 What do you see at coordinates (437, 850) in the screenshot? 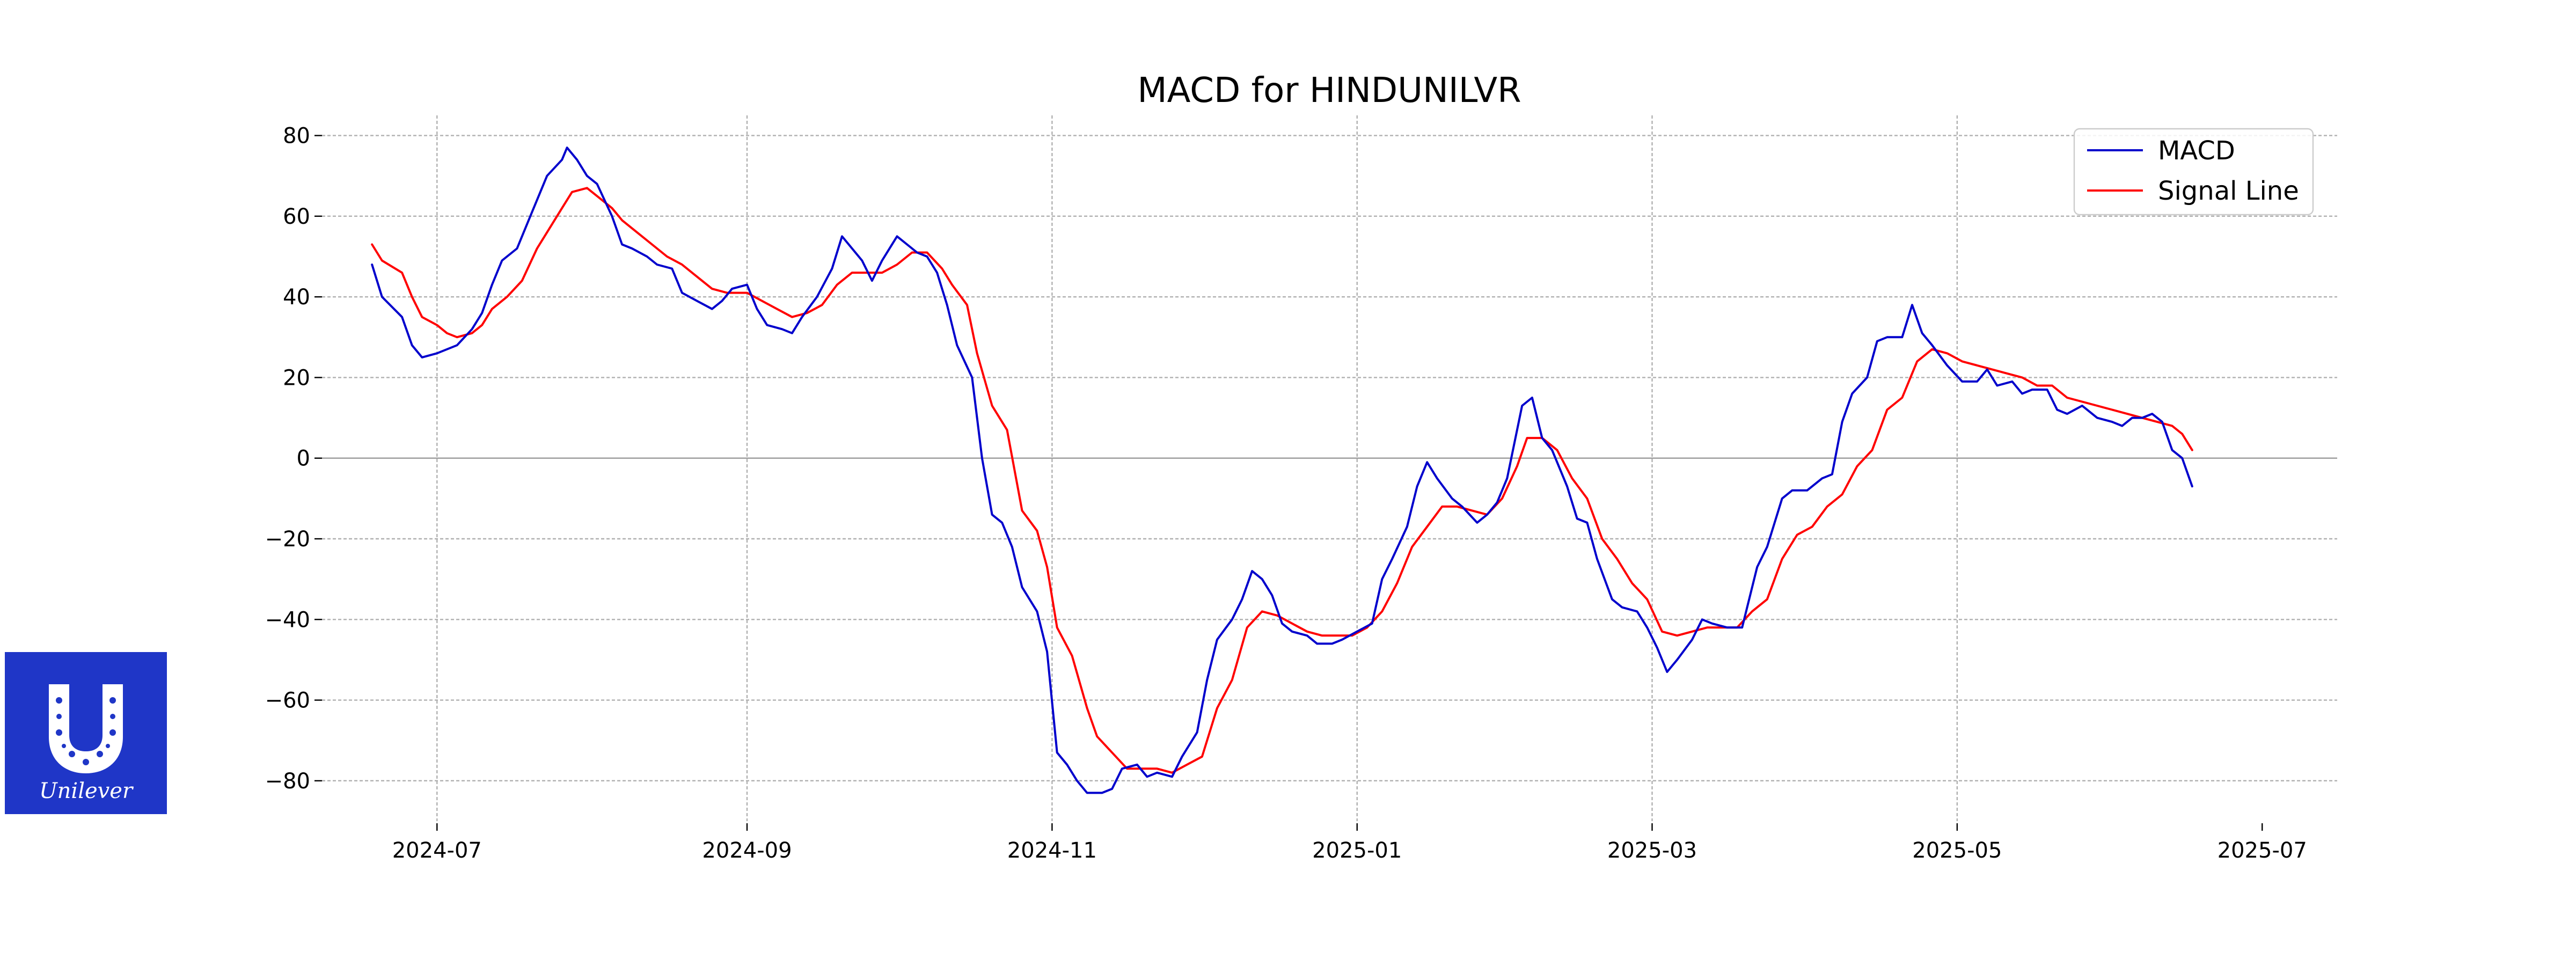
I see `x-tick-label: 2024-07` at bounding box center [437, 850].